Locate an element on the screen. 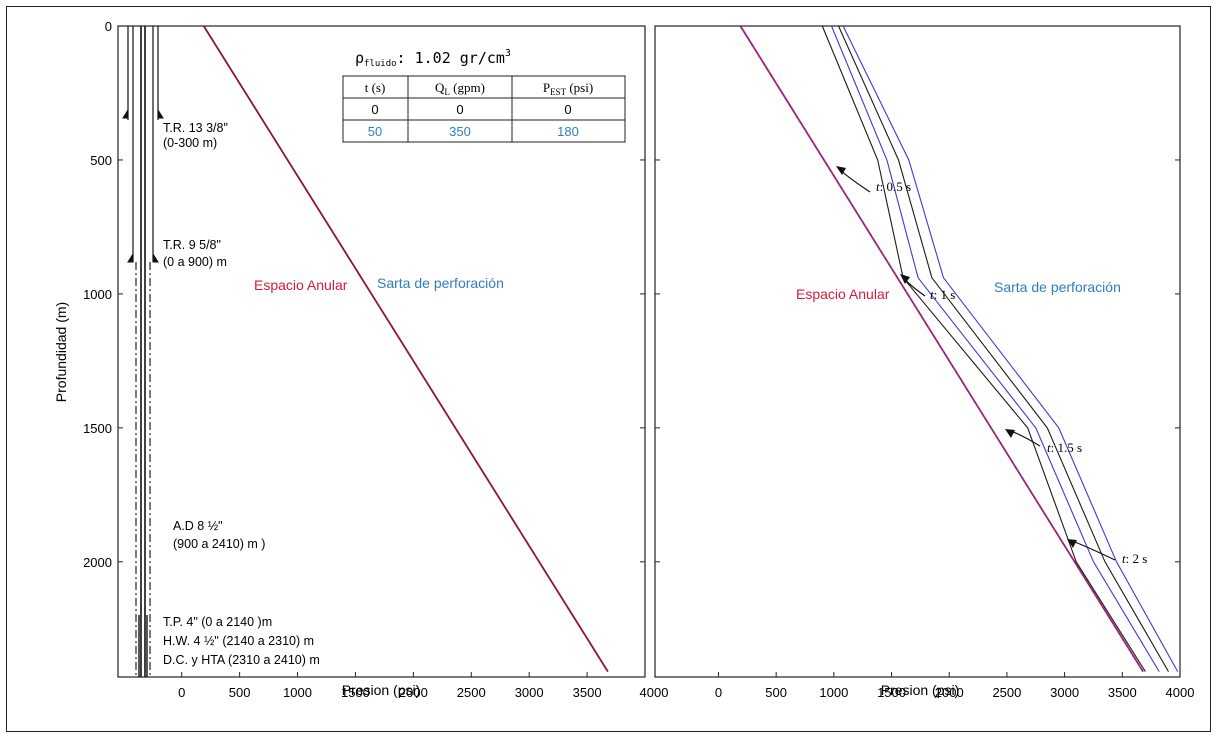  y-tick-label: 1500 is located at coordinates (97, 428).